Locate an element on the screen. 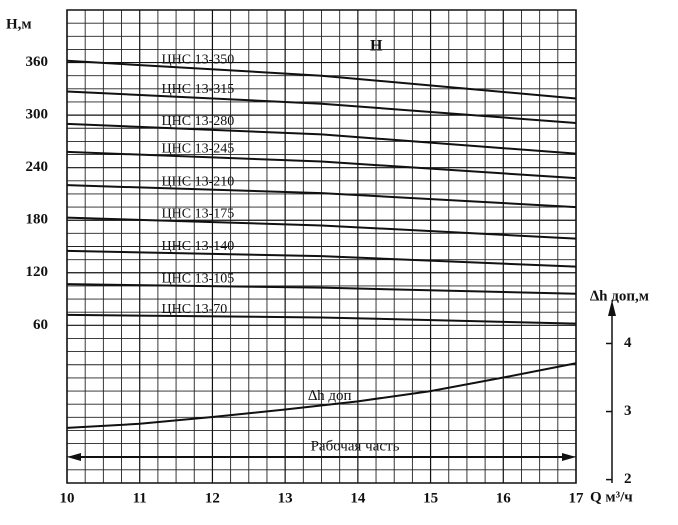  series-label: ЦНС 13-105 is located at coordinates (198, 279).